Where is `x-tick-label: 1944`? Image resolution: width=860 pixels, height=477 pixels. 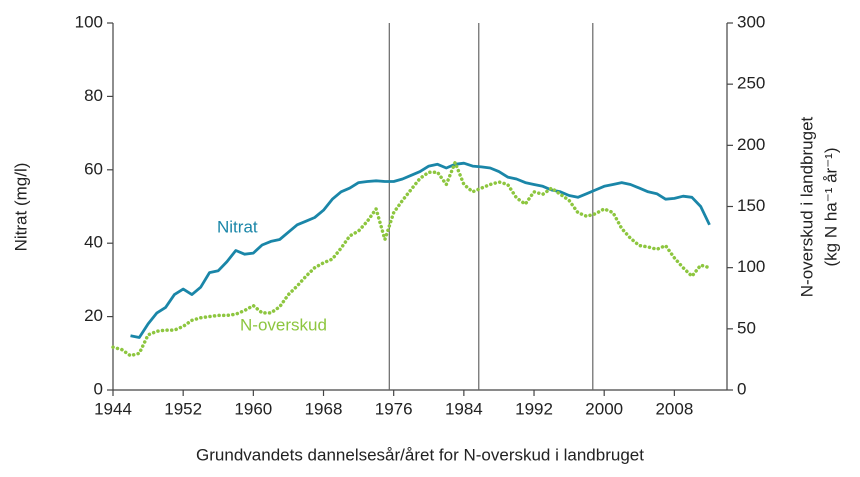 x-tick-label: 1944 is located at coordinates (113, 408).